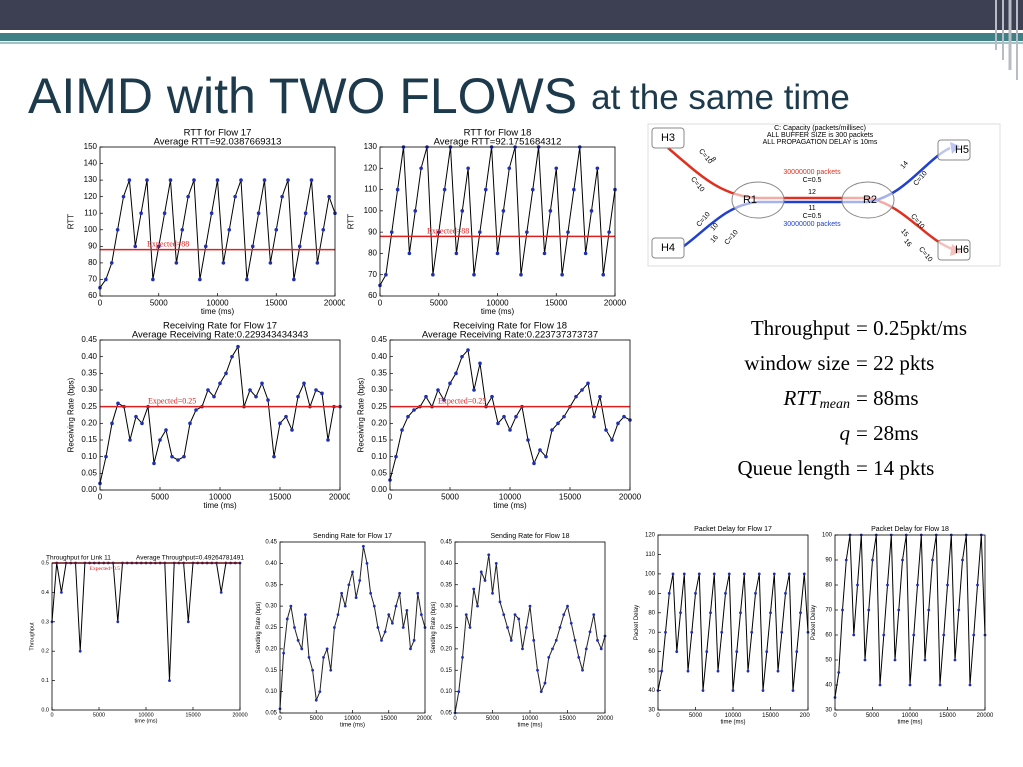  Describe the element at coordinates (190, 558) in the screenshot. I see `chart-subtitle: Average Throughput=0.49264781491` at that location.